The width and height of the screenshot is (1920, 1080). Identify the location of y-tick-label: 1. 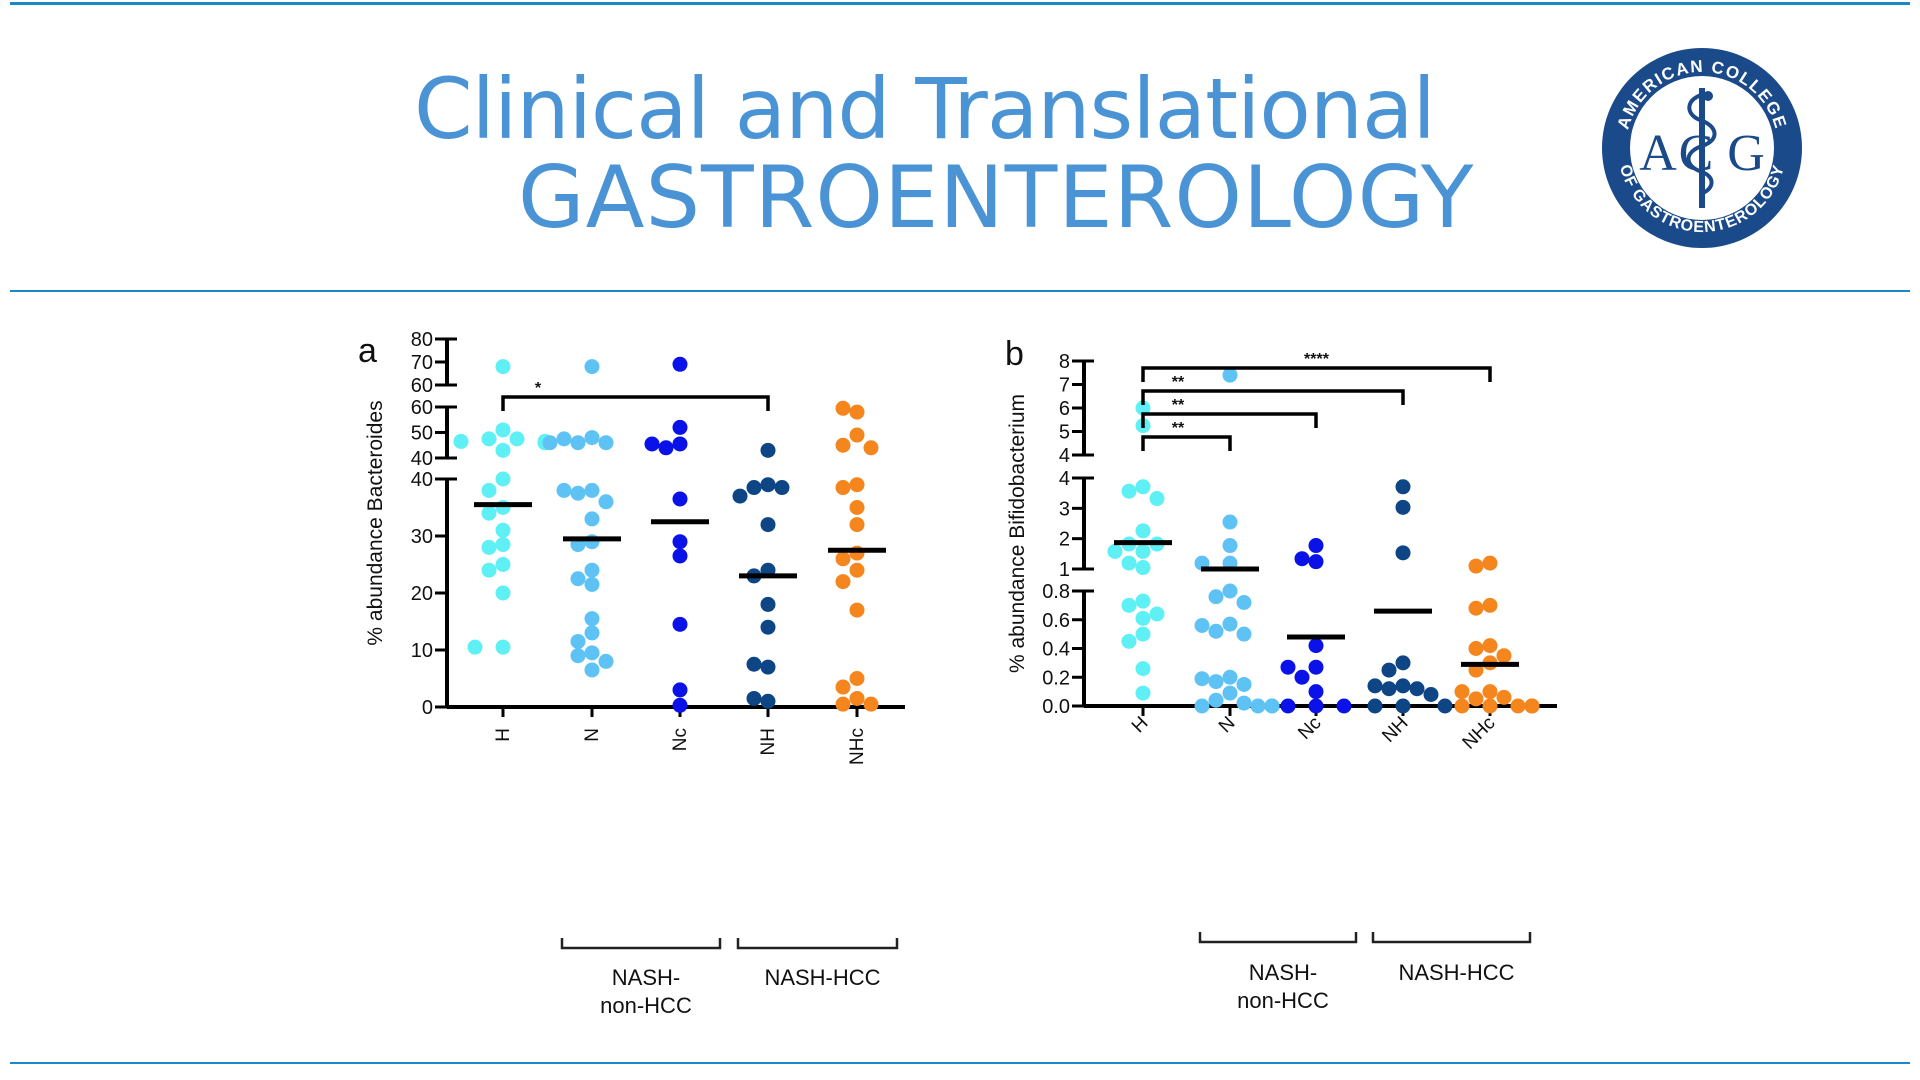
(1064, 570).